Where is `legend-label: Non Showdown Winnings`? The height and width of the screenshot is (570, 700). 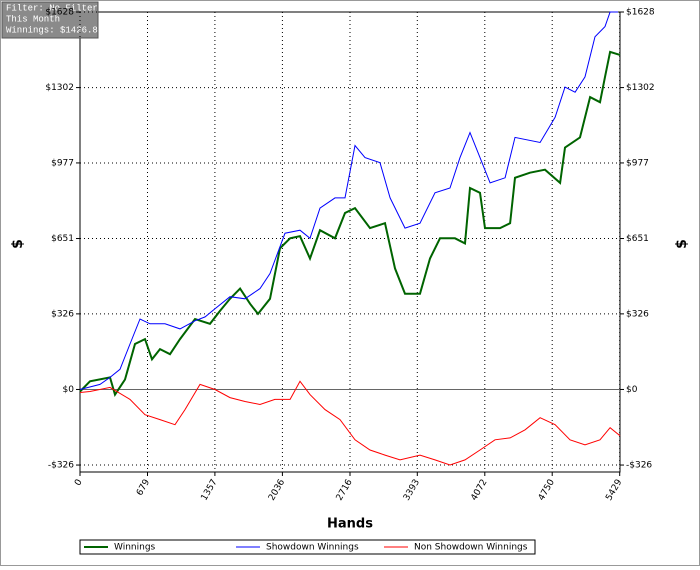 legend-label: Non Showdown Winnings is located at coordinates (471, 548).